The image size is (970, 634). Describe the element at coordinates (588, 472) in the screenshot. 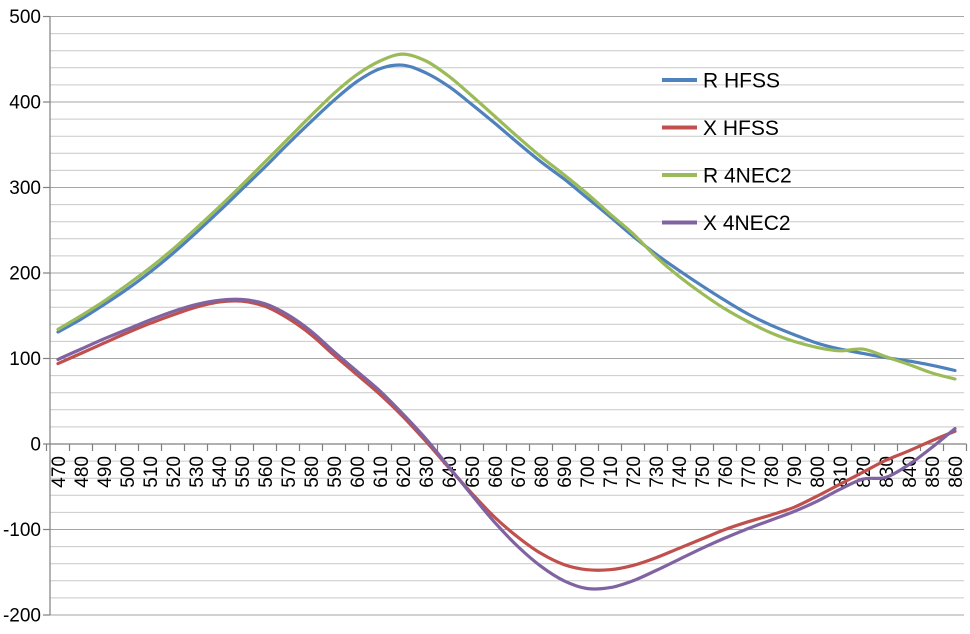

I see `x-axis-tick-label: 700` at that location.